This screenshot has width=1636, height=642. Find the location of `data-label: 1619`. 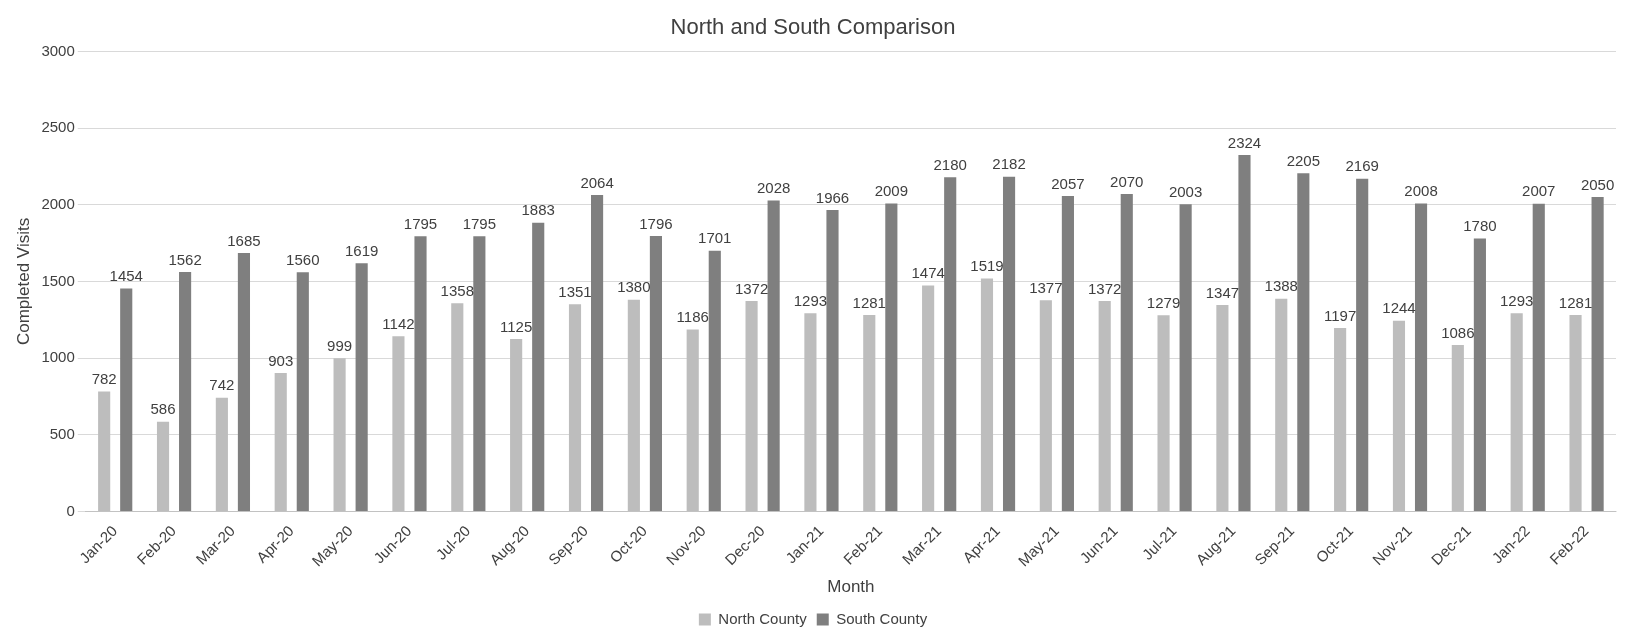

data-label: 1619 is located at coordinates (361, 250).